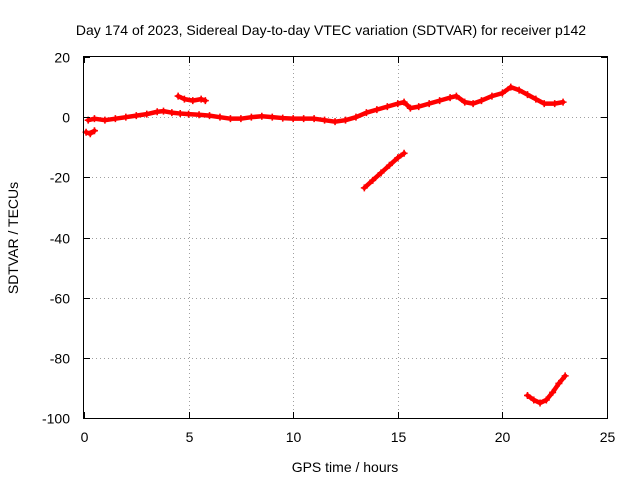 The height and width of the screenshot is (480, 640). I want to click on y-tick-labels: 20 0 -20 -40 -60 -80 -100, so click(56, 238).